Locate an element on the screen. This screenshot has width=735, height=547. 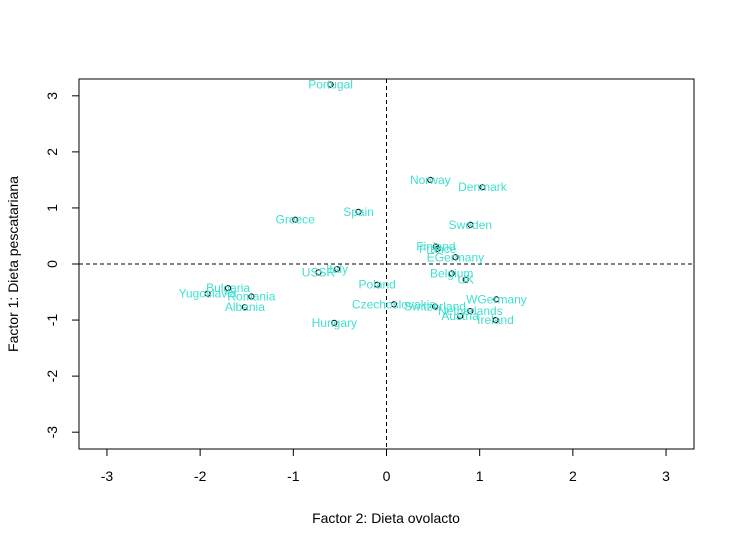
point-label: Denmark is located at coordinates (483, 187).